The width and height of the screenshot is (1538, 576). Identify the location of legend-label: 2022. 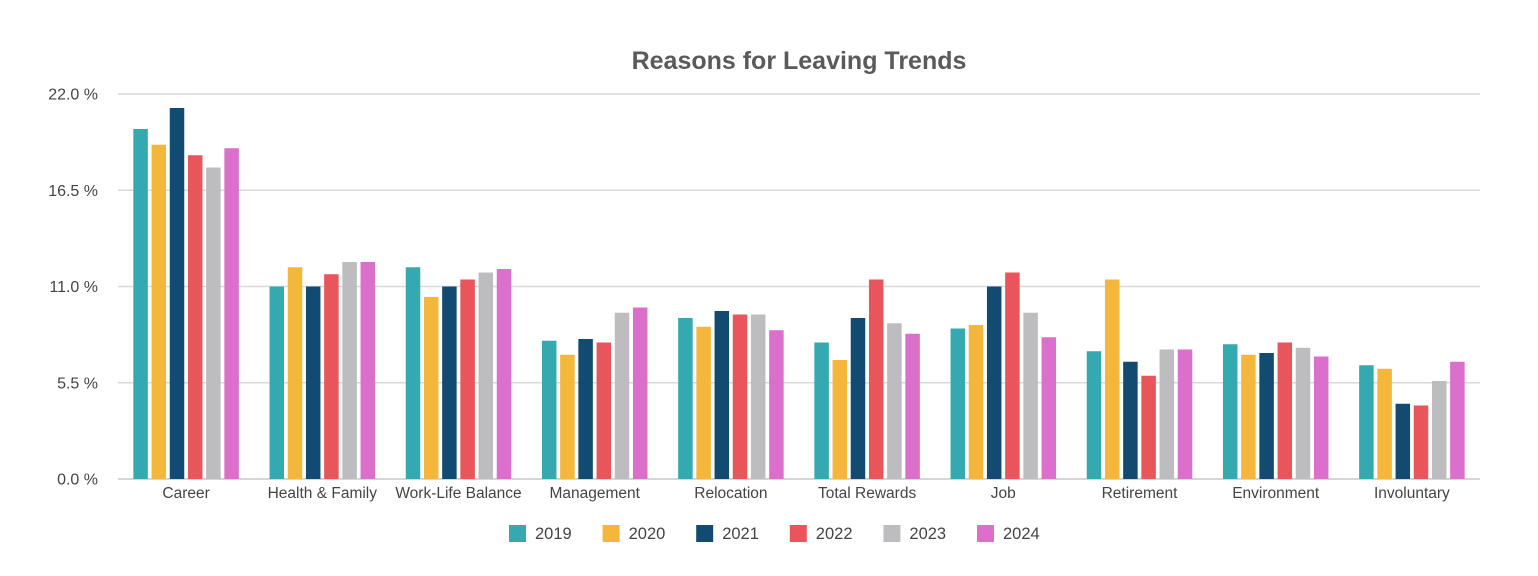
(834, 534).